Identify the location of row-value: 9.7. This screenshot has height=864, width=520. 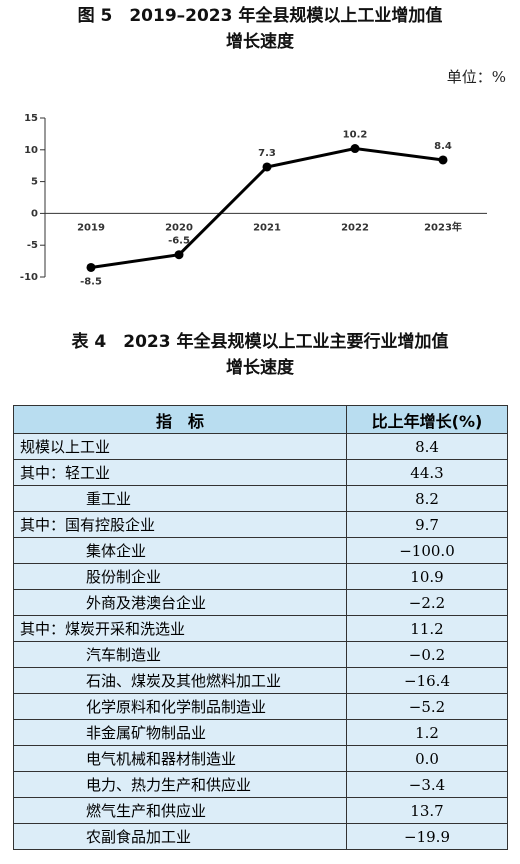
(427, 524).